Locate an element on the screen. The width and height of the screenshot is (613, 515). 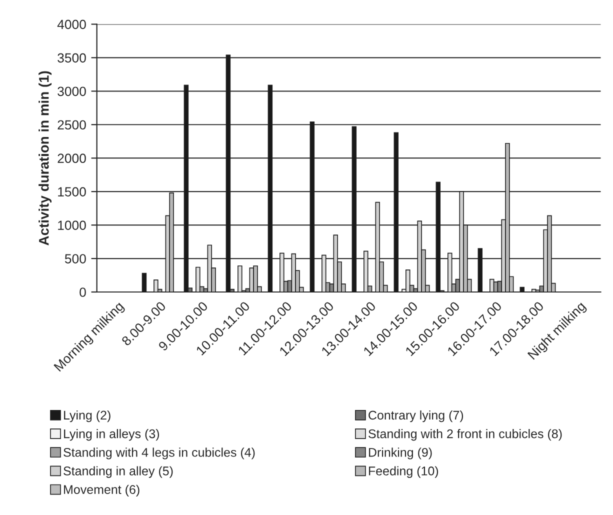
y-tick-label: 4000 is located at coordinates (71, 25).